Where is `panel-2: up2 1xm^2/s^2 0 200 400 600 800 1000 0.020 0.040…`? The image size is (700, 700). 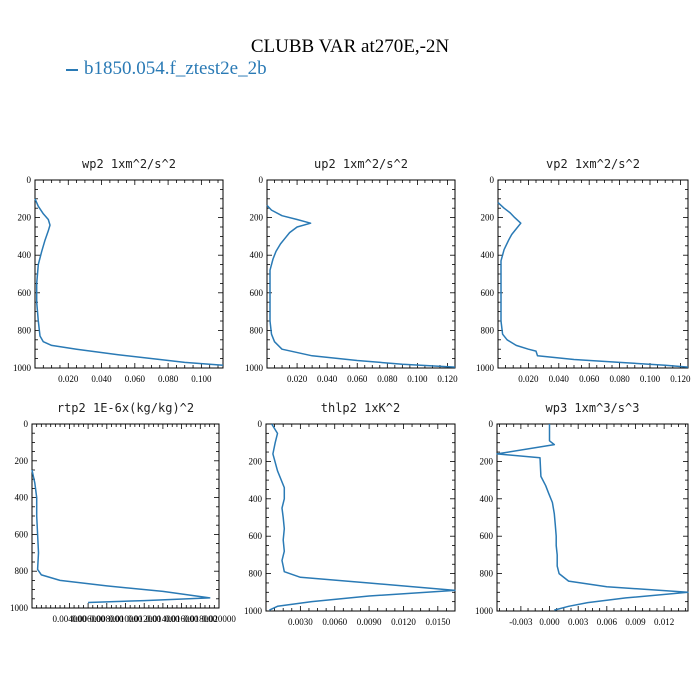 panel-2: up2 1xm^2/s^2 0 200 400 600 800 1000 0.020 0.040… is located at coordinates (351, 270).